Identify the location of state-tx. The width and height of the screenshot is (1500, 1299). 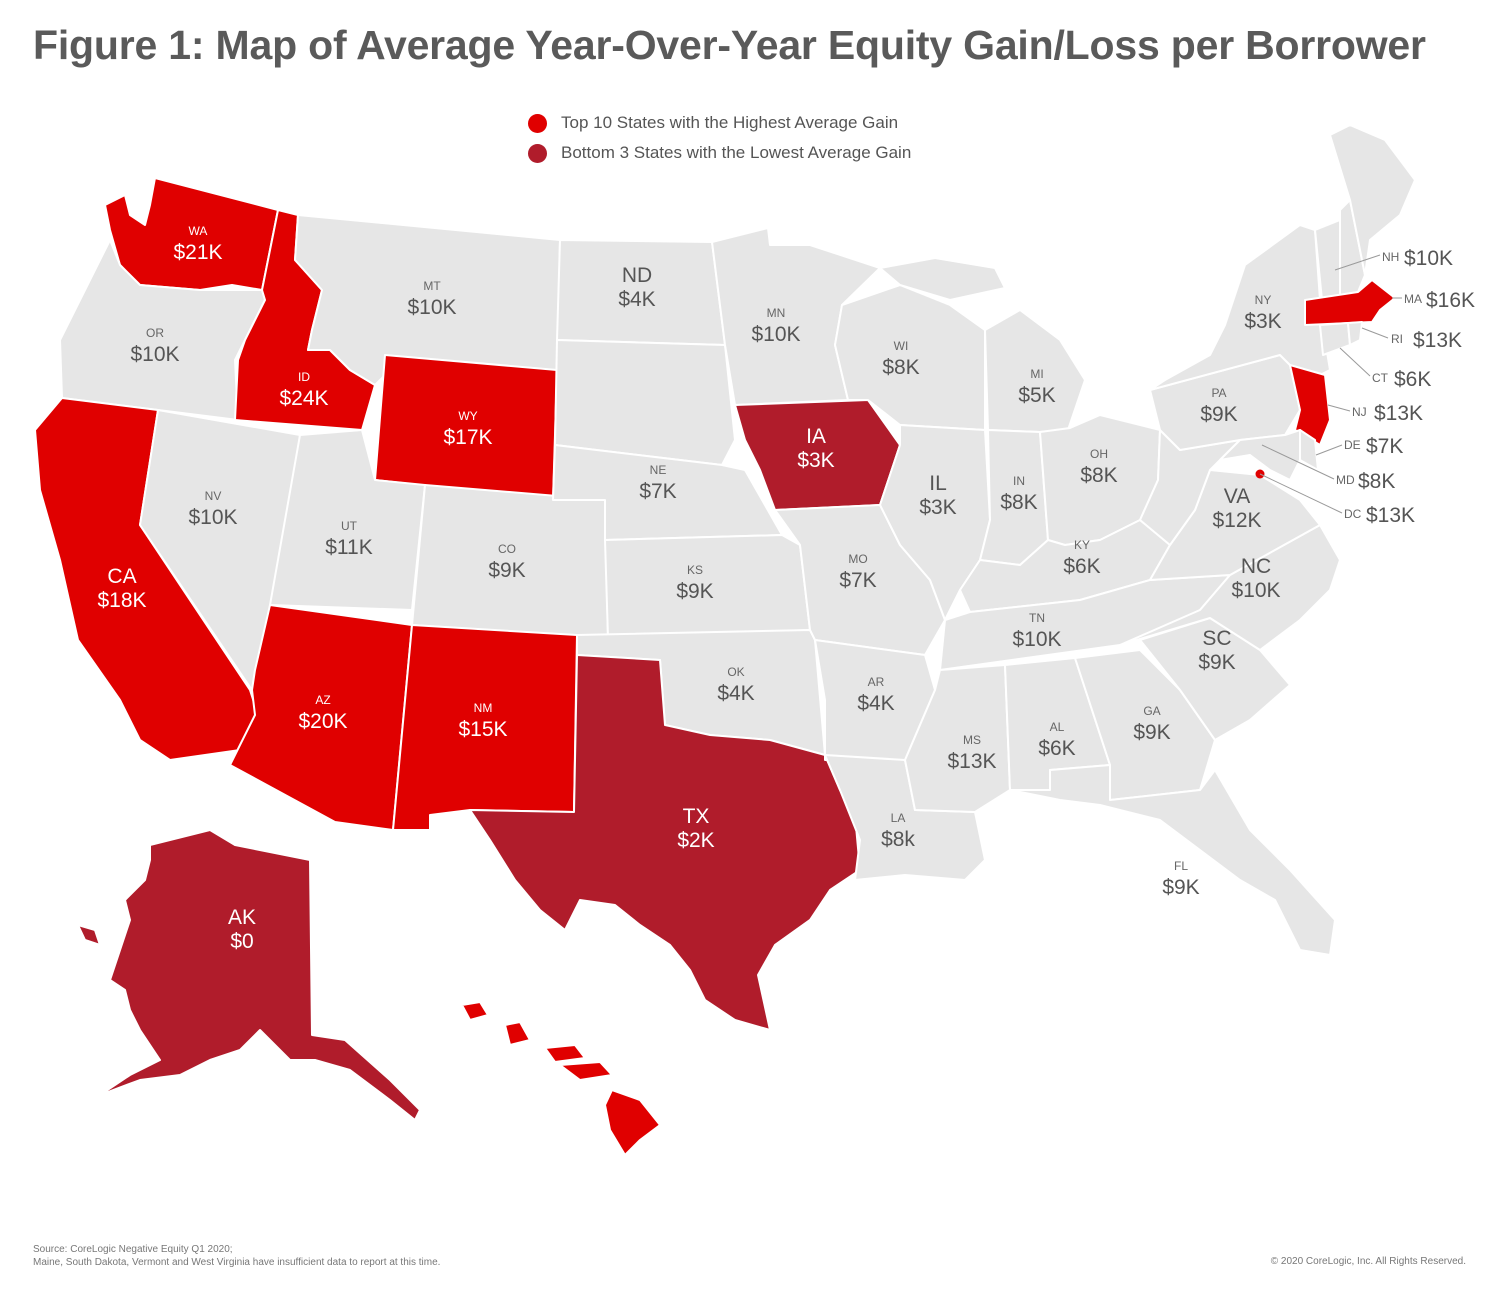
(665, 842).